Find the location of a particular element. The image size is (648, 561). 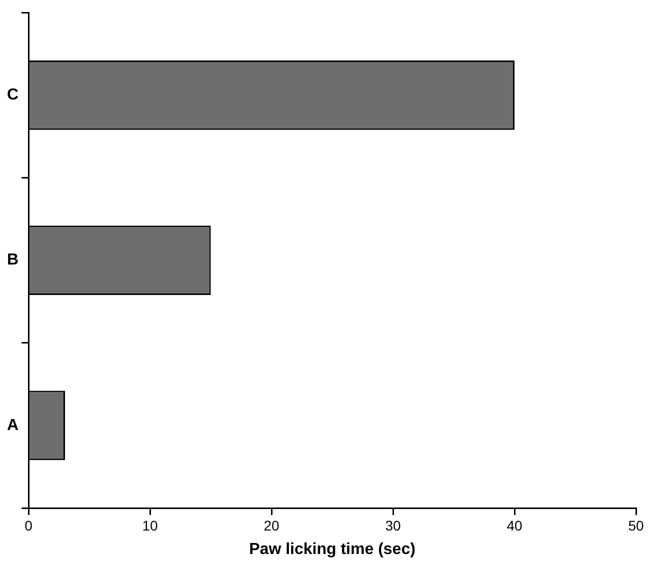

x-tick-label: 0 is located at coordinates (28, 525).